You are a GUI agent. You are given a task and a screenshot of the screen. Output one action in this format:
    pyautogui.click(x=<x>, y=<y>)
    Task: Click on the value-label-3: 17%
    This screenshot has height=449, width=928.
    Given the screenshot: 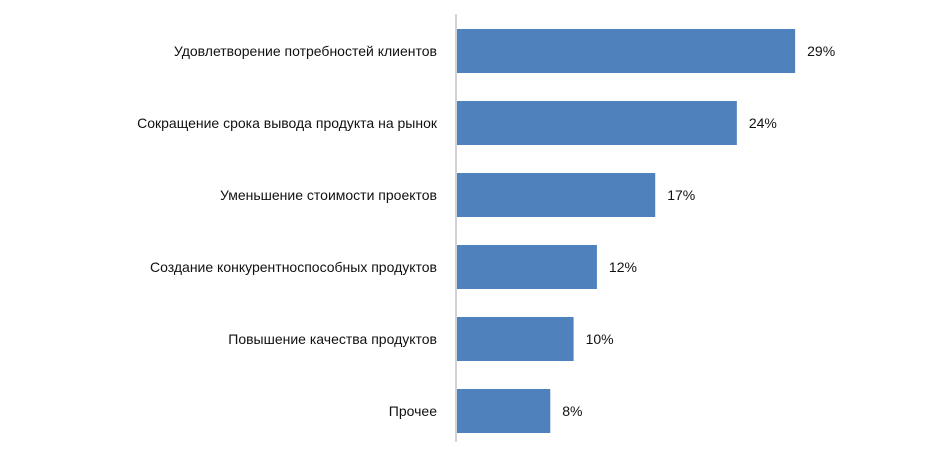 What is the action you would take?
    pyautogui.click(x=681, y=195)
    